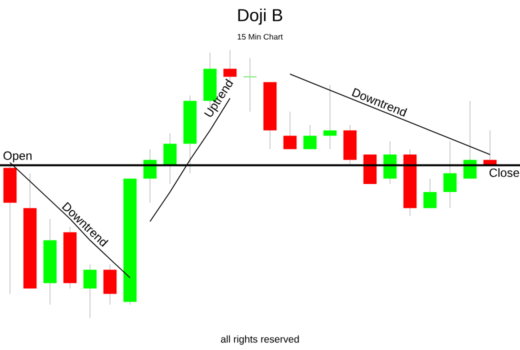 The height and width of the screenshot is (350, 520). What do you see at coordinates (260, 16) in the screenshot?
I see `chart-title: Doji B` at bounding box center [260, 16].